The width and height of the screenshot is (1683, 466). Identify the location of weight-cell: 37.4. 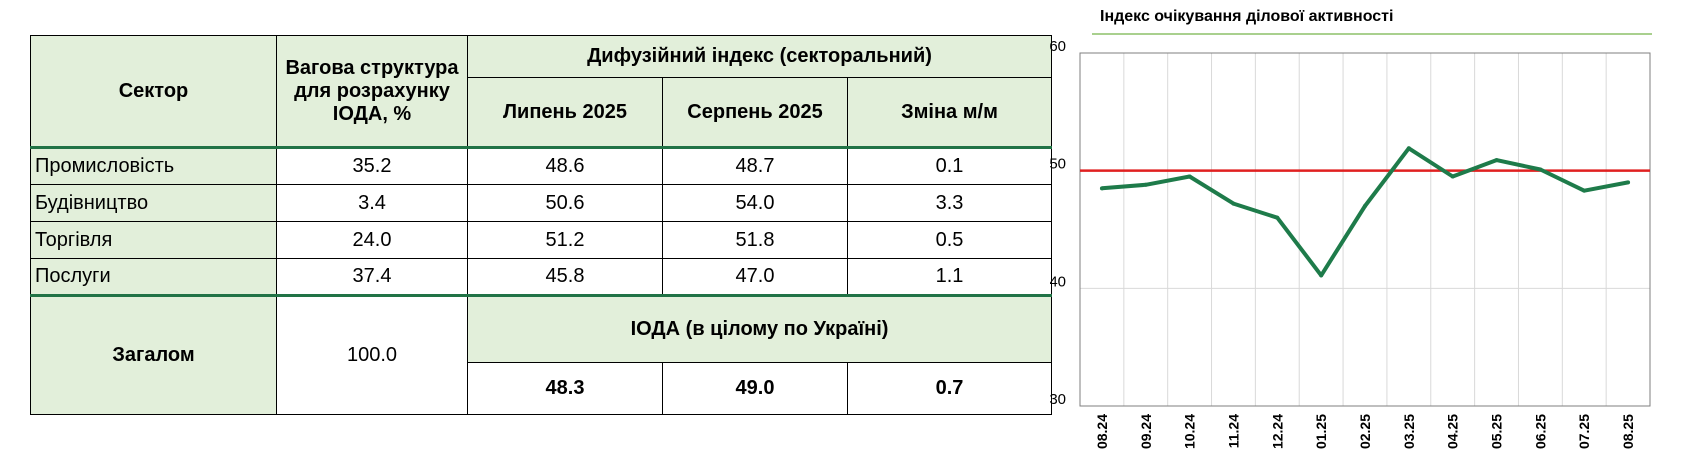
(372, 277).